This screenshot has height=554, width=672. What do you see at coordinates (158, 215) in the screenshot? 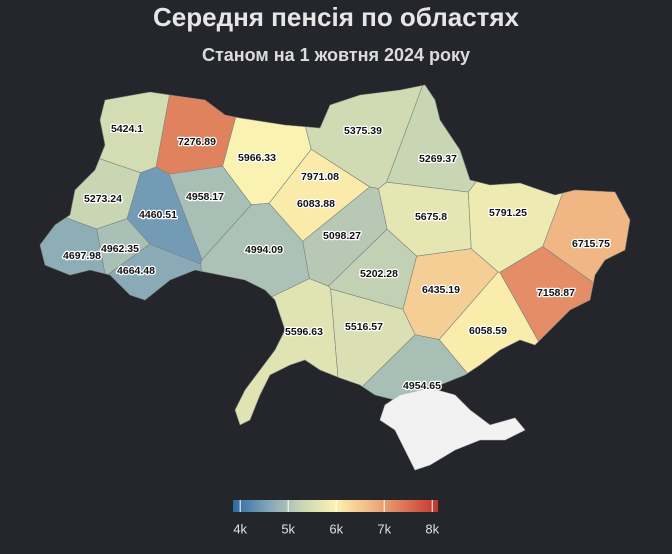
I see `value-label: 4460.51` at bounding box center [158, 215].